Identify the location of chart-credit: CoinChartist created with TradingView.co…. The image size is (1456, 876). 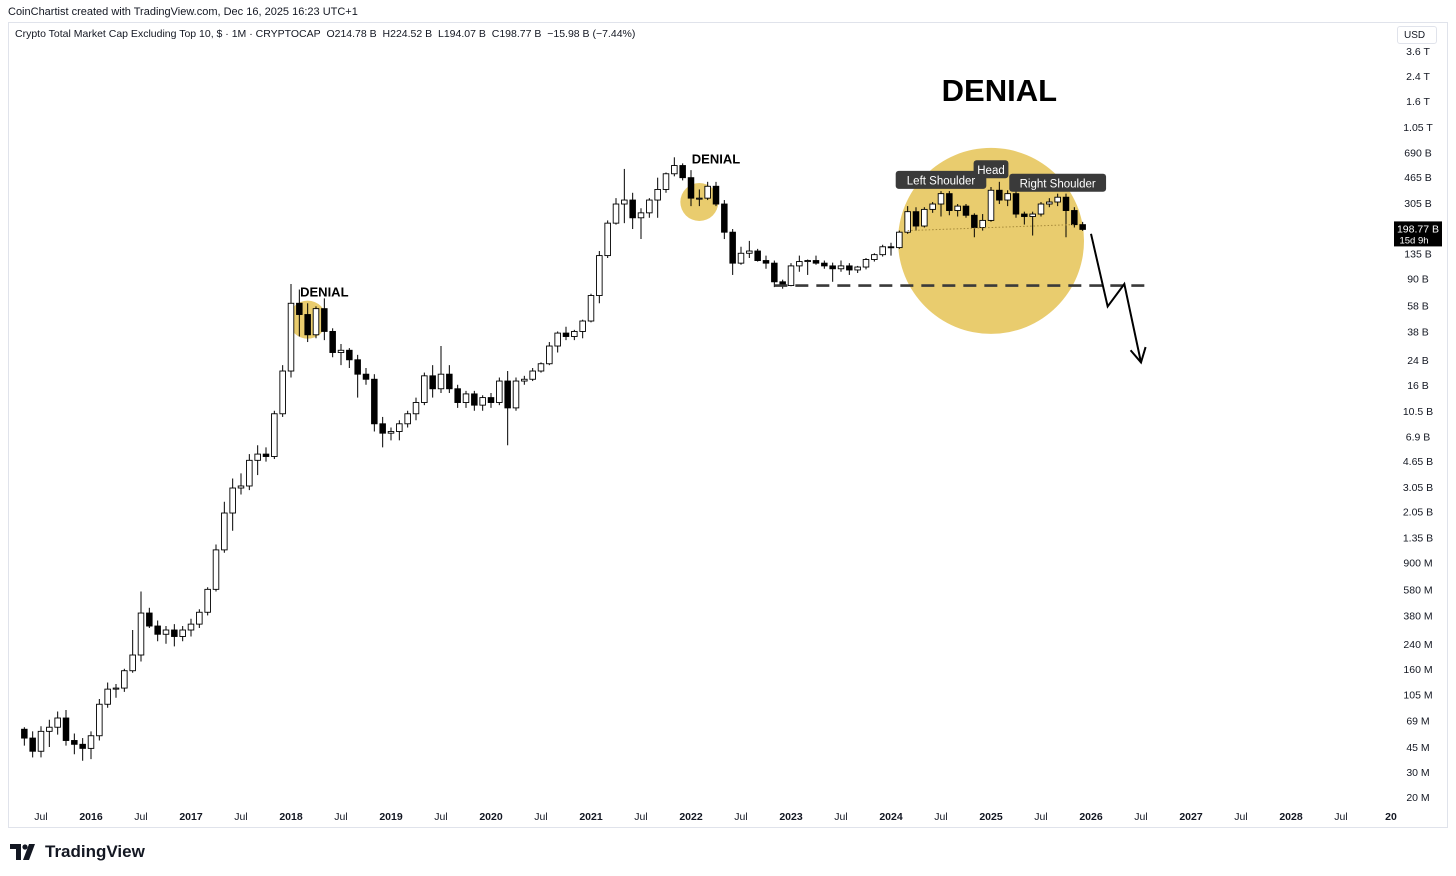
(183, 12).